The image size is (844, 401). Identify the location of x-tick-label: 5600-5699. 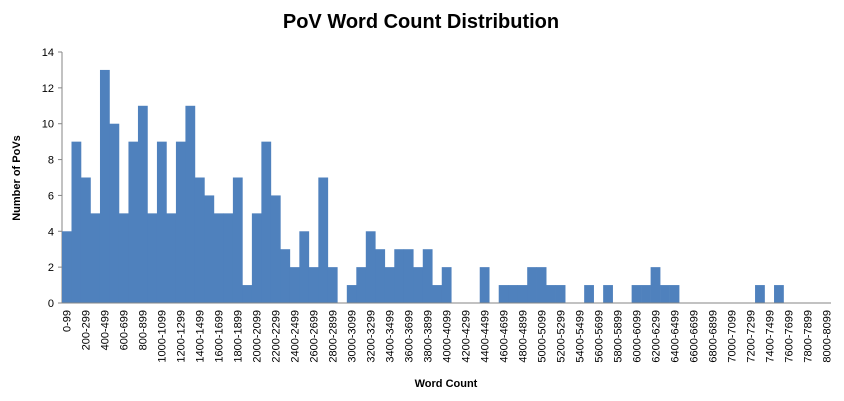
(599, 336).